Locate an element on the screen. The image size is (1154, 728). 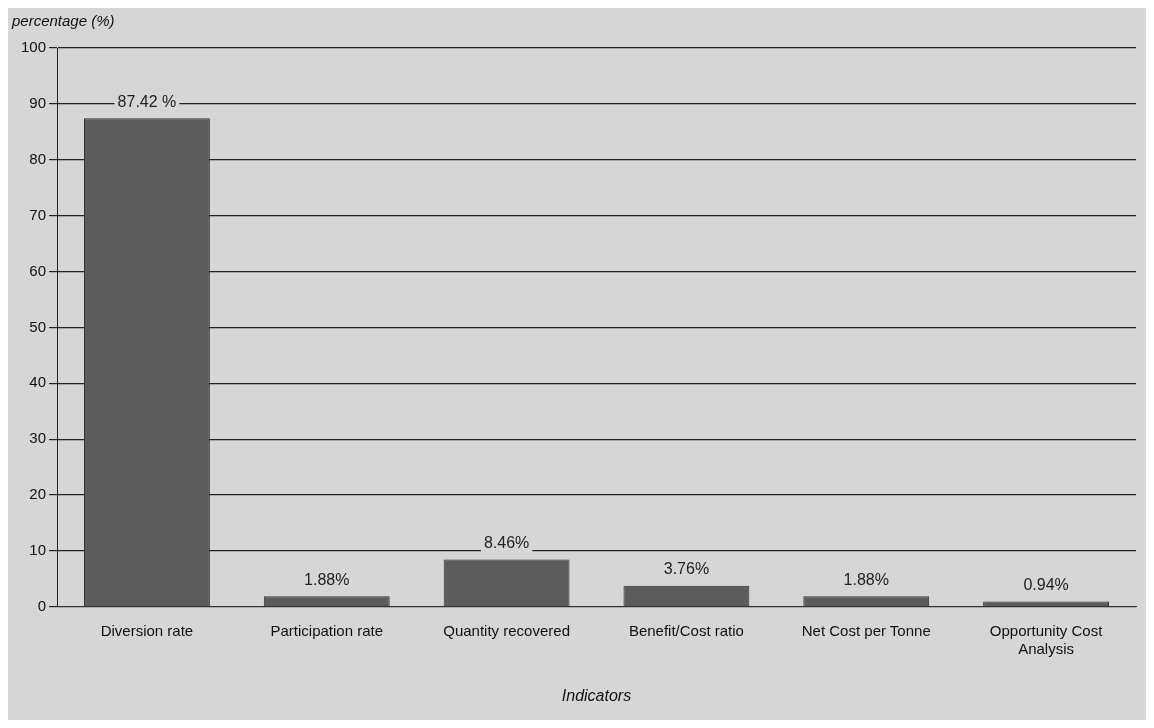
x-tick-label: Diversion rate is located at coordinates (147, 630).